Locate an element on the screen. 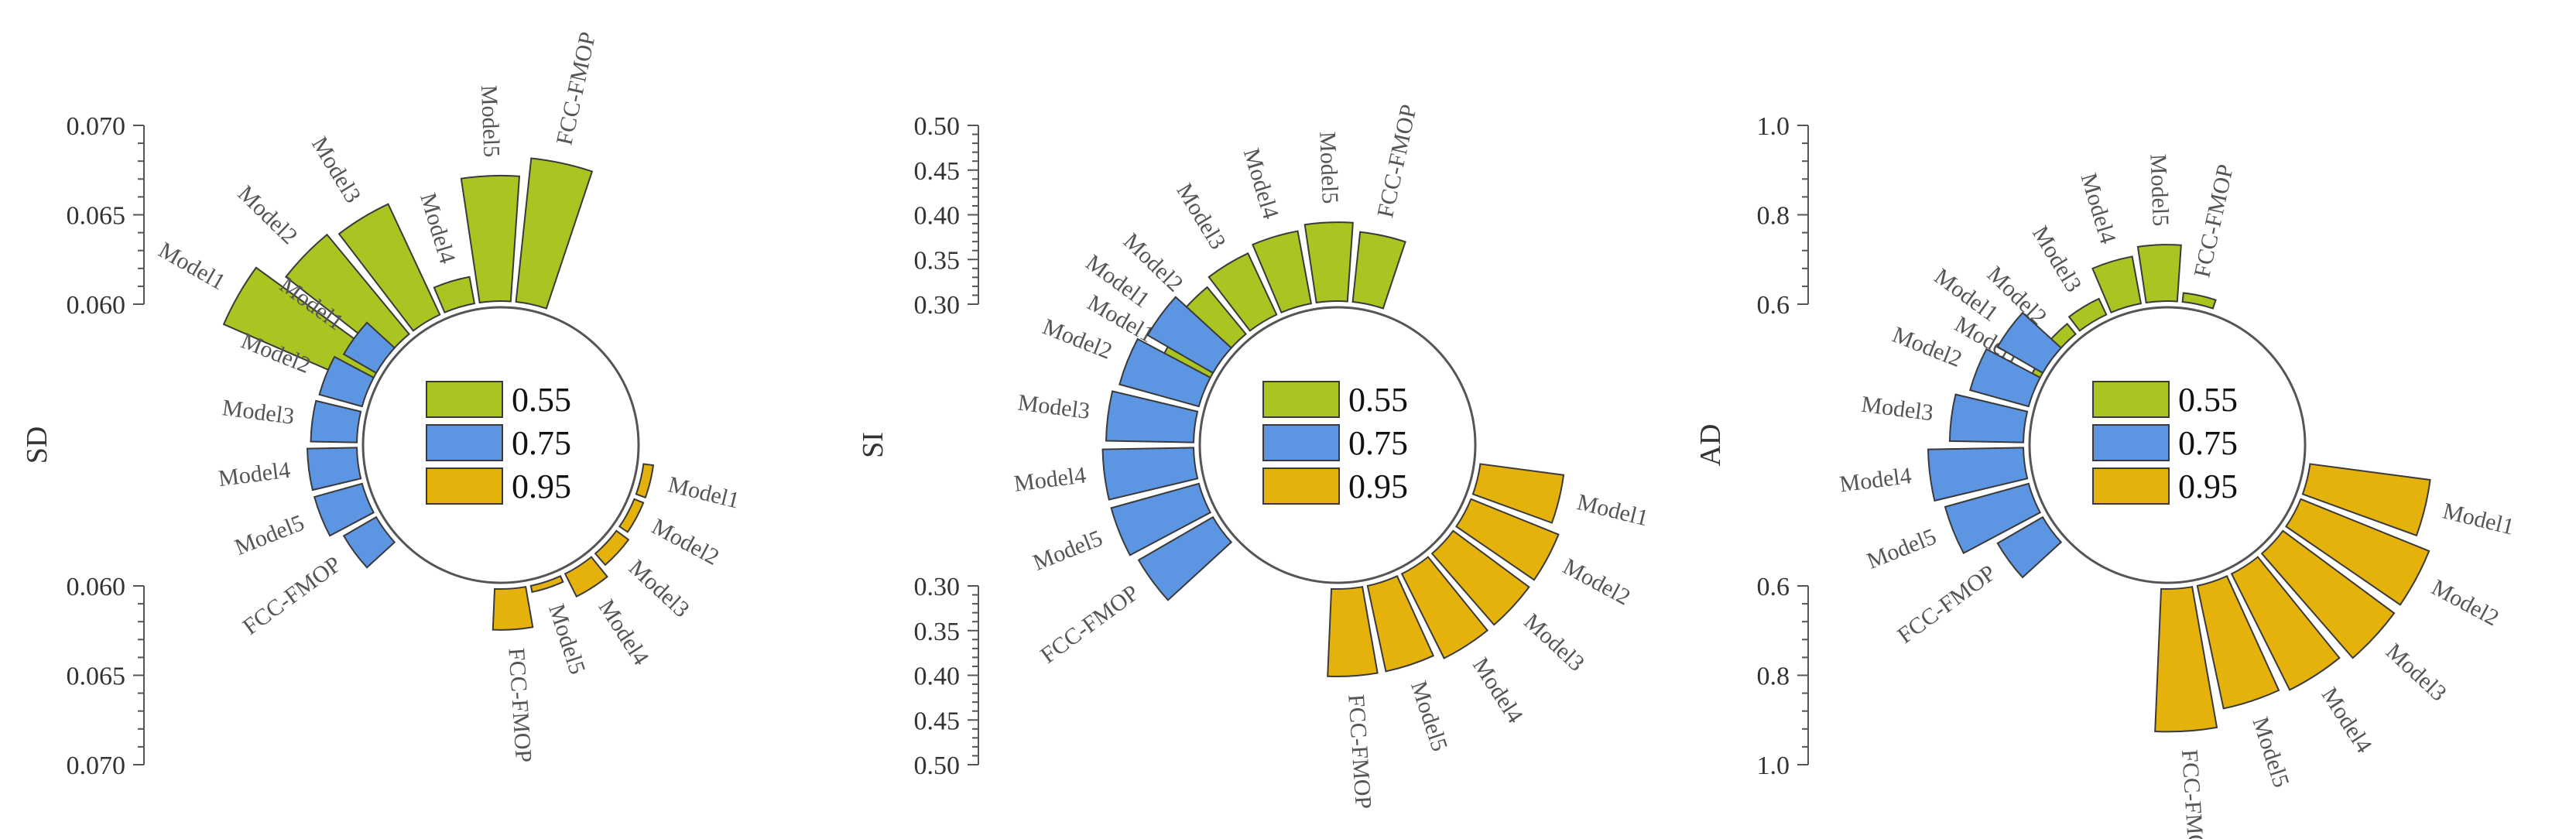 Image resolution: width=2576 pixels, height=839 pixels. y-axis-label: AD is located at coordinates (1711, 446).